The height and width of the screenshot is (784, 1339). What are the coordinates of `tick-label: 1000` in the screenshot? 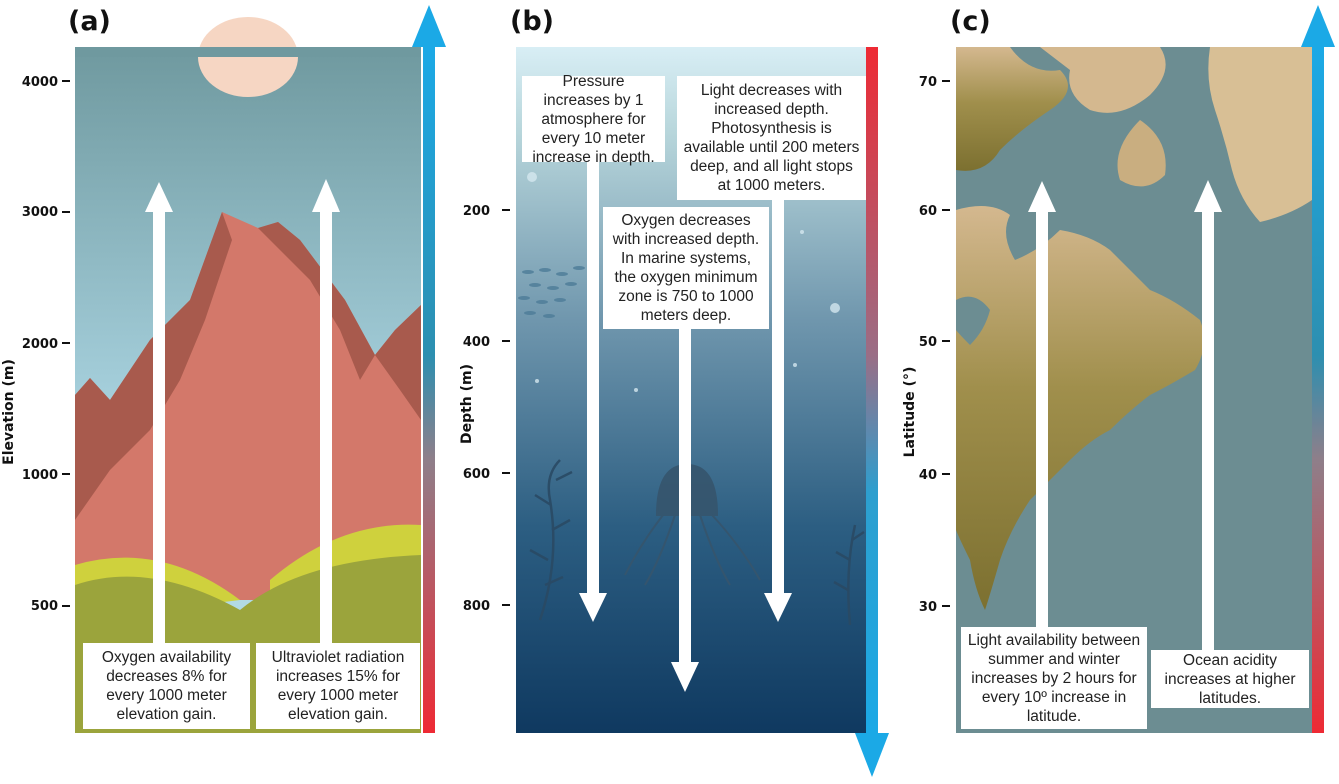 It's located at (40, 475).